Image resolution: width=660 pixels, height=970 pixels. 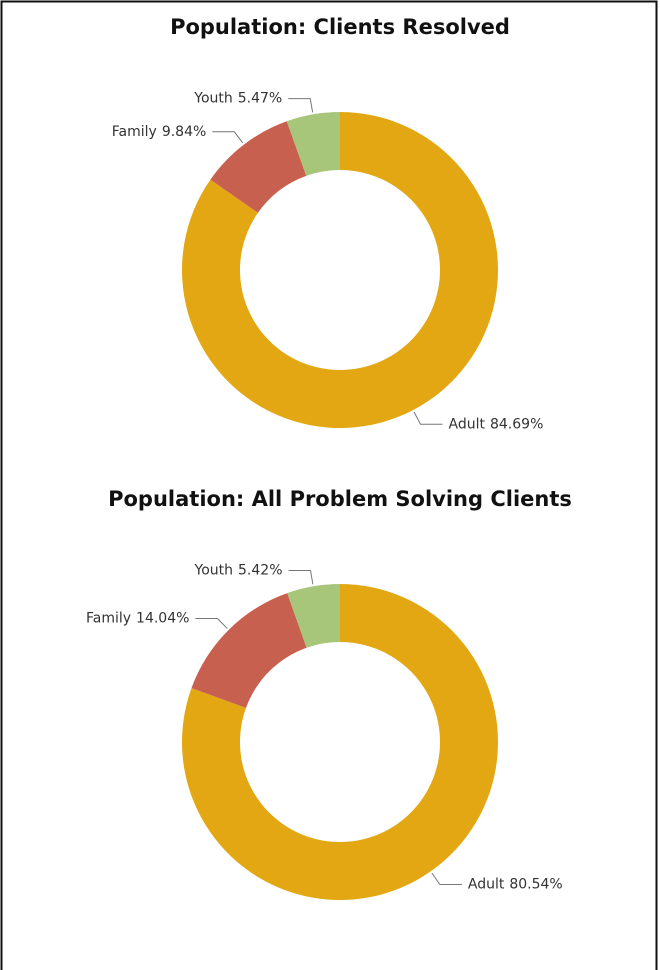 I want to click on data-label: Adult 80.54%, so click(x=515, y=884).